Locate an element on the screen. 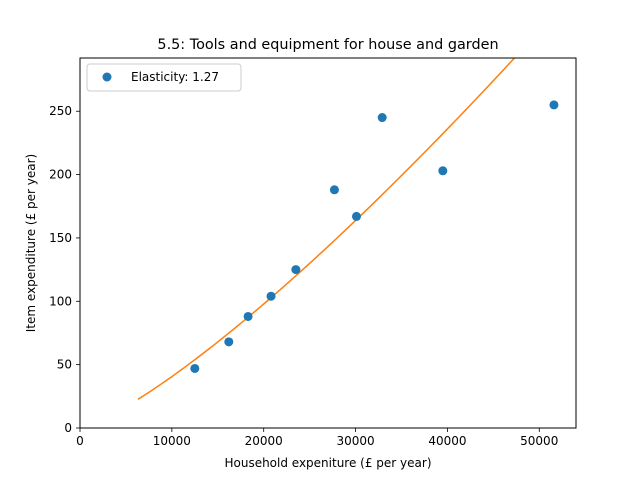 Image resolution: width=640 pixels, height=480 pixels. legend: Elasticity: 1.27 is located at coordinates (164, 77).